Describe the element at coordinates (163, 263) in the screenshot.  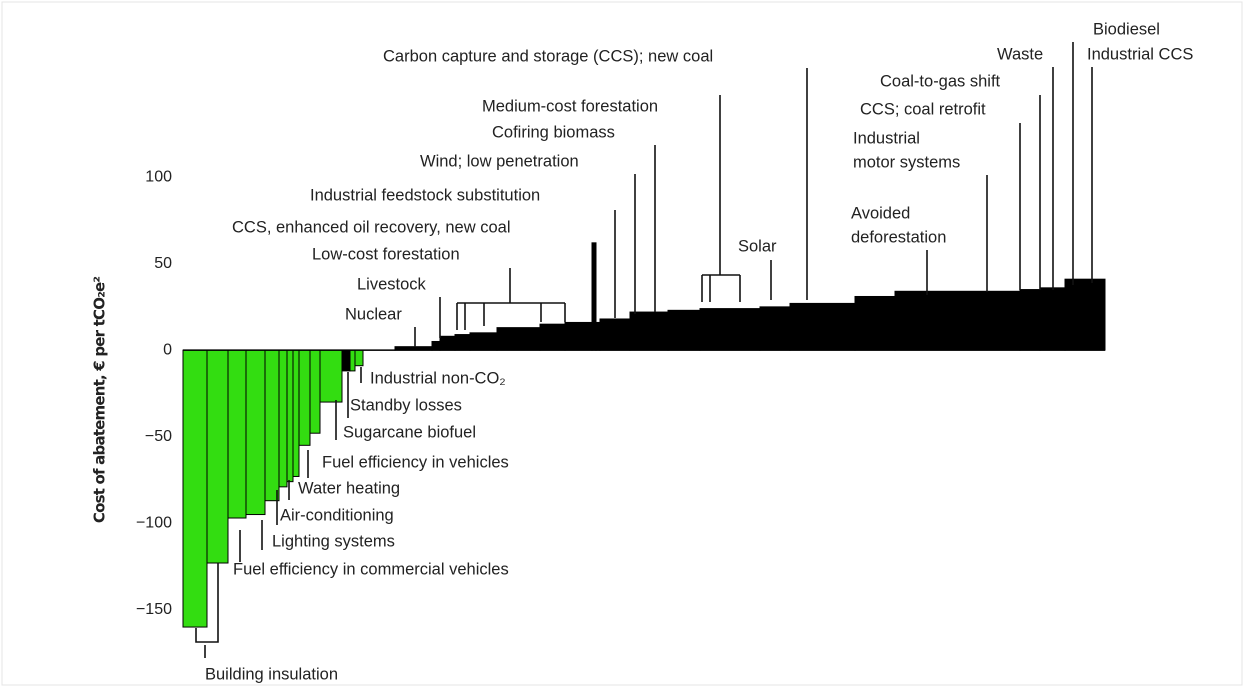
I see `y-tick-label: 50` at that location.